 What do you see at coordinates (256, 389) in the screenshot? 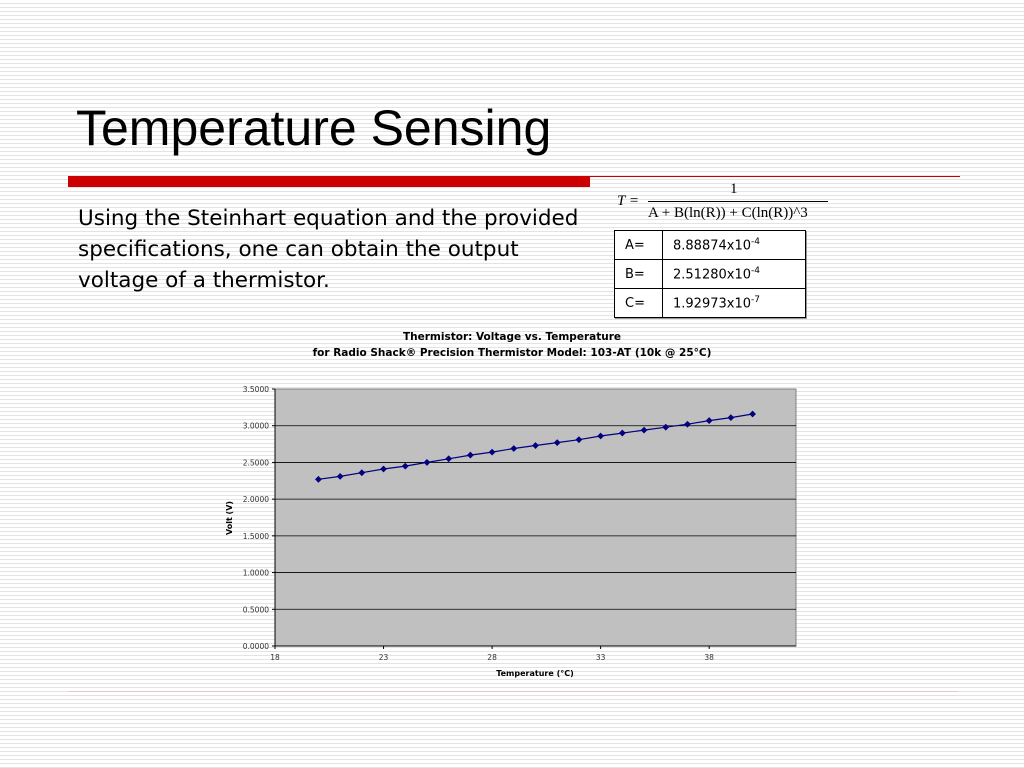
I see `y-tick-label: 3.5000` at bounding box center [256, 389].